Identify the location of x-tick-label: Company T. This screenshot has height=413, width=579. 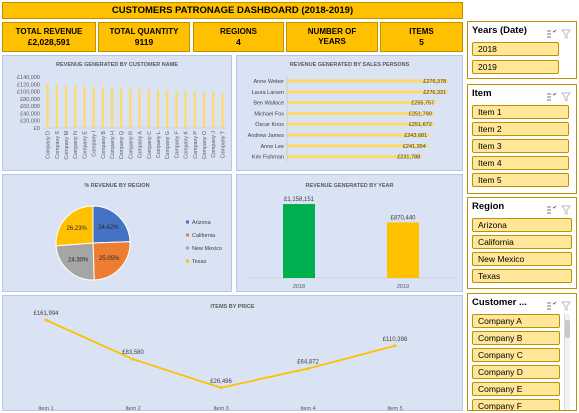
(223, 144).